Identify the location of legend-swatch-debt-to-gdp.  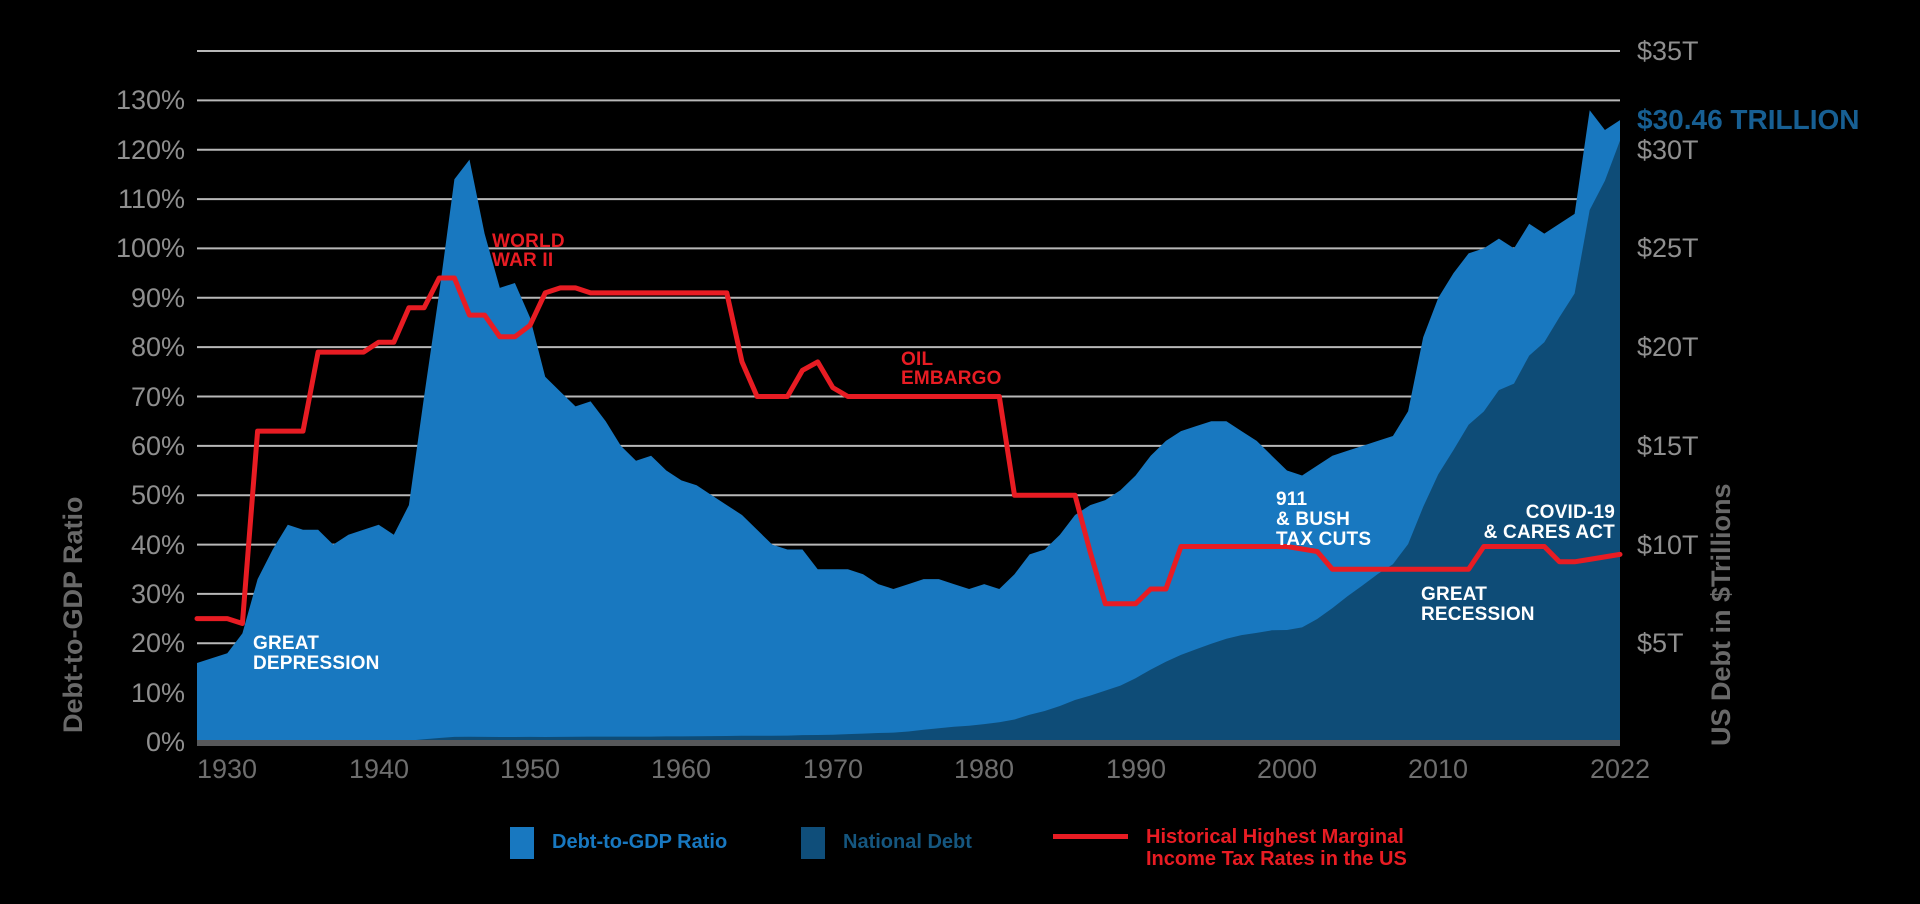
(522, 843).